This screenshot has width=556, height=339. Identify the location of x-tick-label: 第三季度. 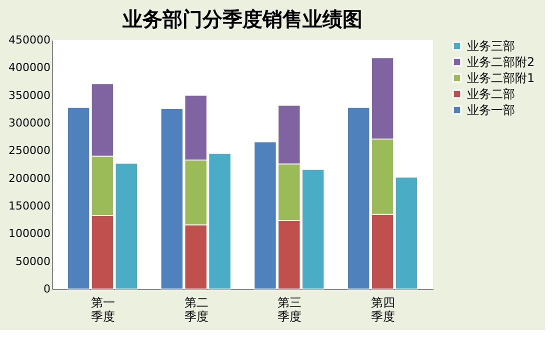
(290, 310).